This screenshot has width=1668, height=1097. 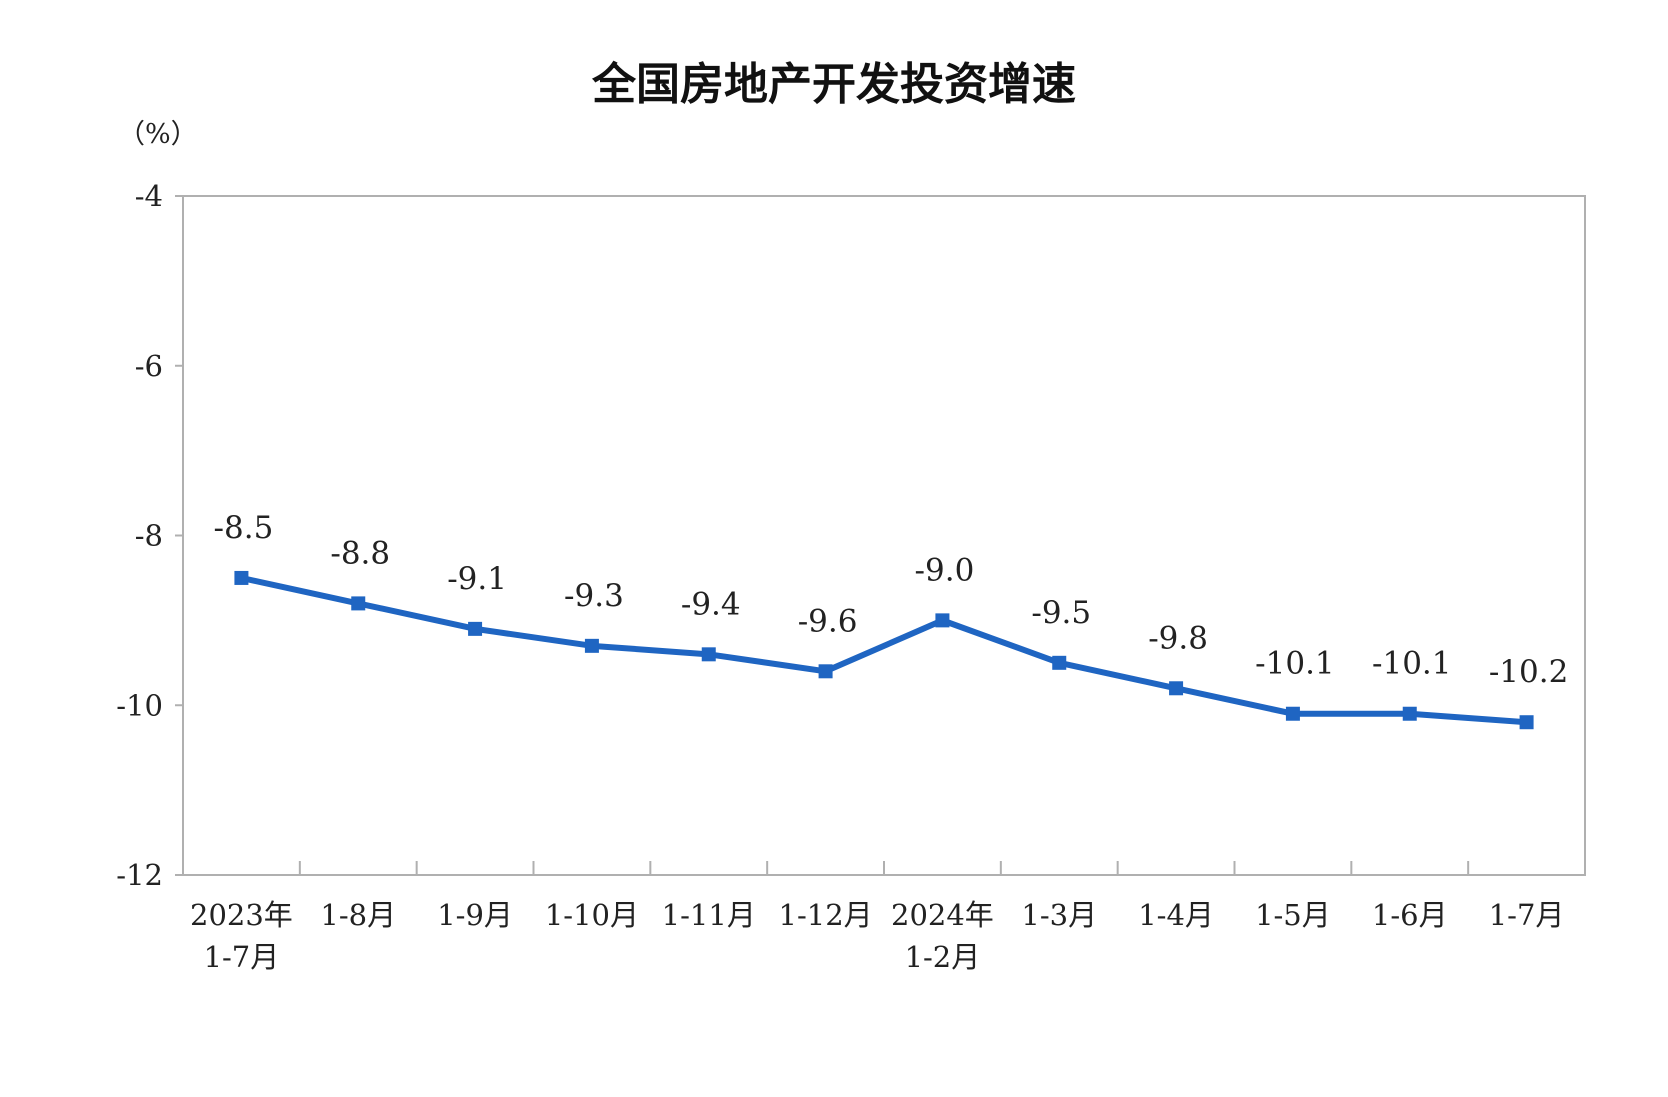 I want to click on data-label: -9.4, so click(x=711, y=604).